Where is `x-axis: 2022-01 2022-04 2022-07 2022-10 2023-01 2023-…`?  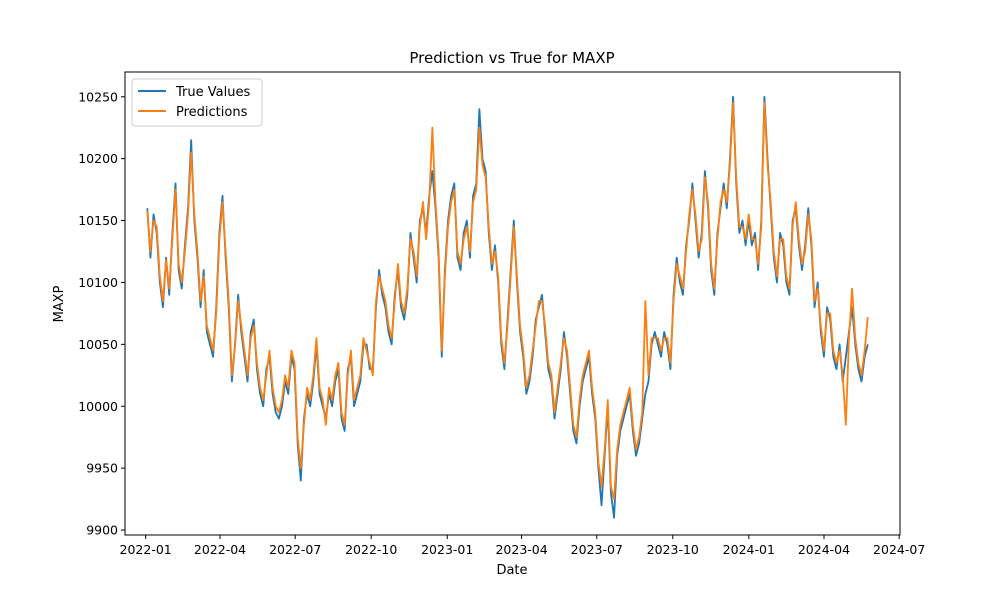
x-axis: 2022-01 2022-04 2022-07 2022-10 2023-01 2023-… is located at coordinates (522, 546).